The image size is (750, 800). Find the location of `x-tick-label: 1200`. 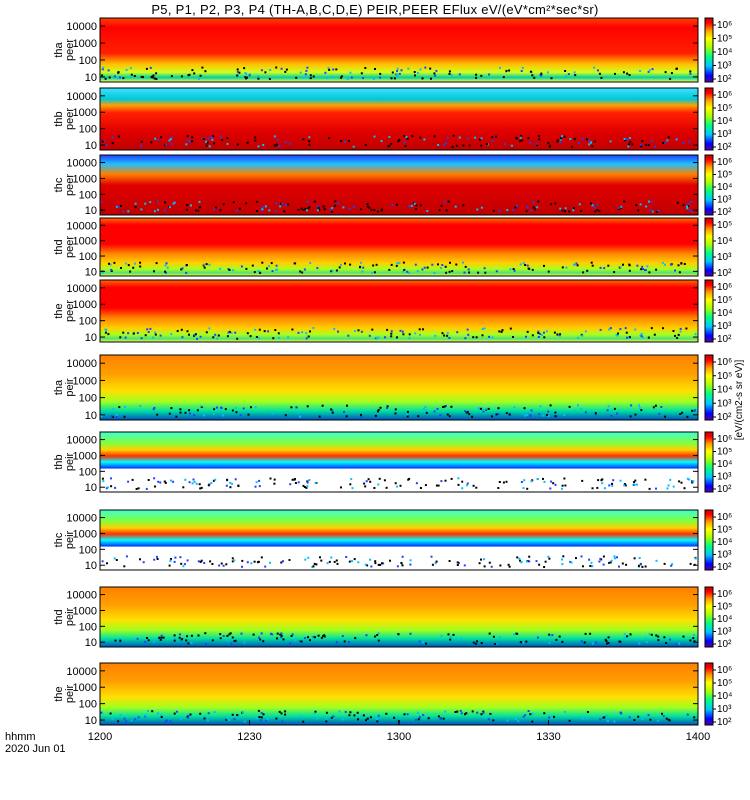

x-tick-label: 1200 is located at coordinates (100, 737).